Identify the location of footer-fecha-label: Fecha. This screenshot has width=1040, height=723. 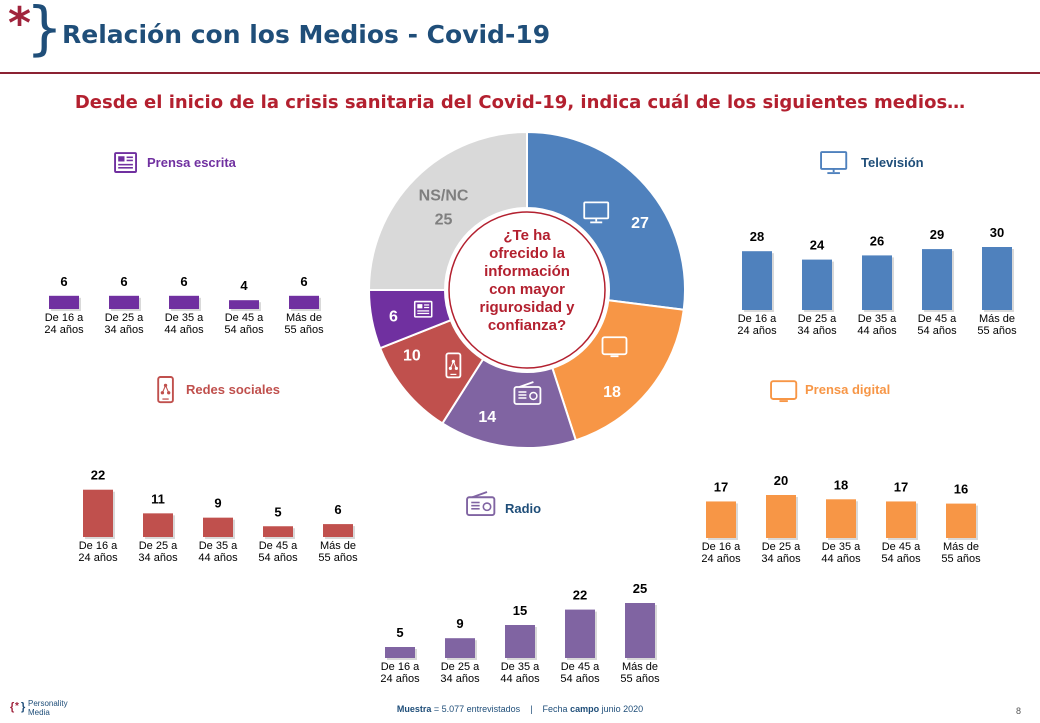
(555, 709).